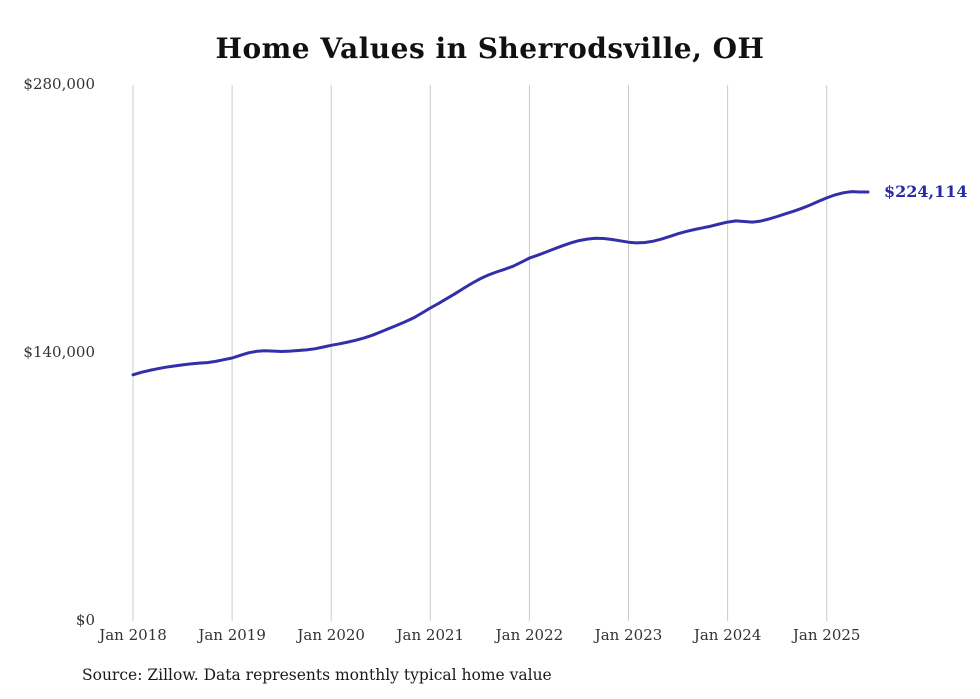 This screenshot has width=980, height=699. Describe the element at coordinates (430, 635) in the screenshot. I see `x-axis-tick-label: Jan 2021` at that location.